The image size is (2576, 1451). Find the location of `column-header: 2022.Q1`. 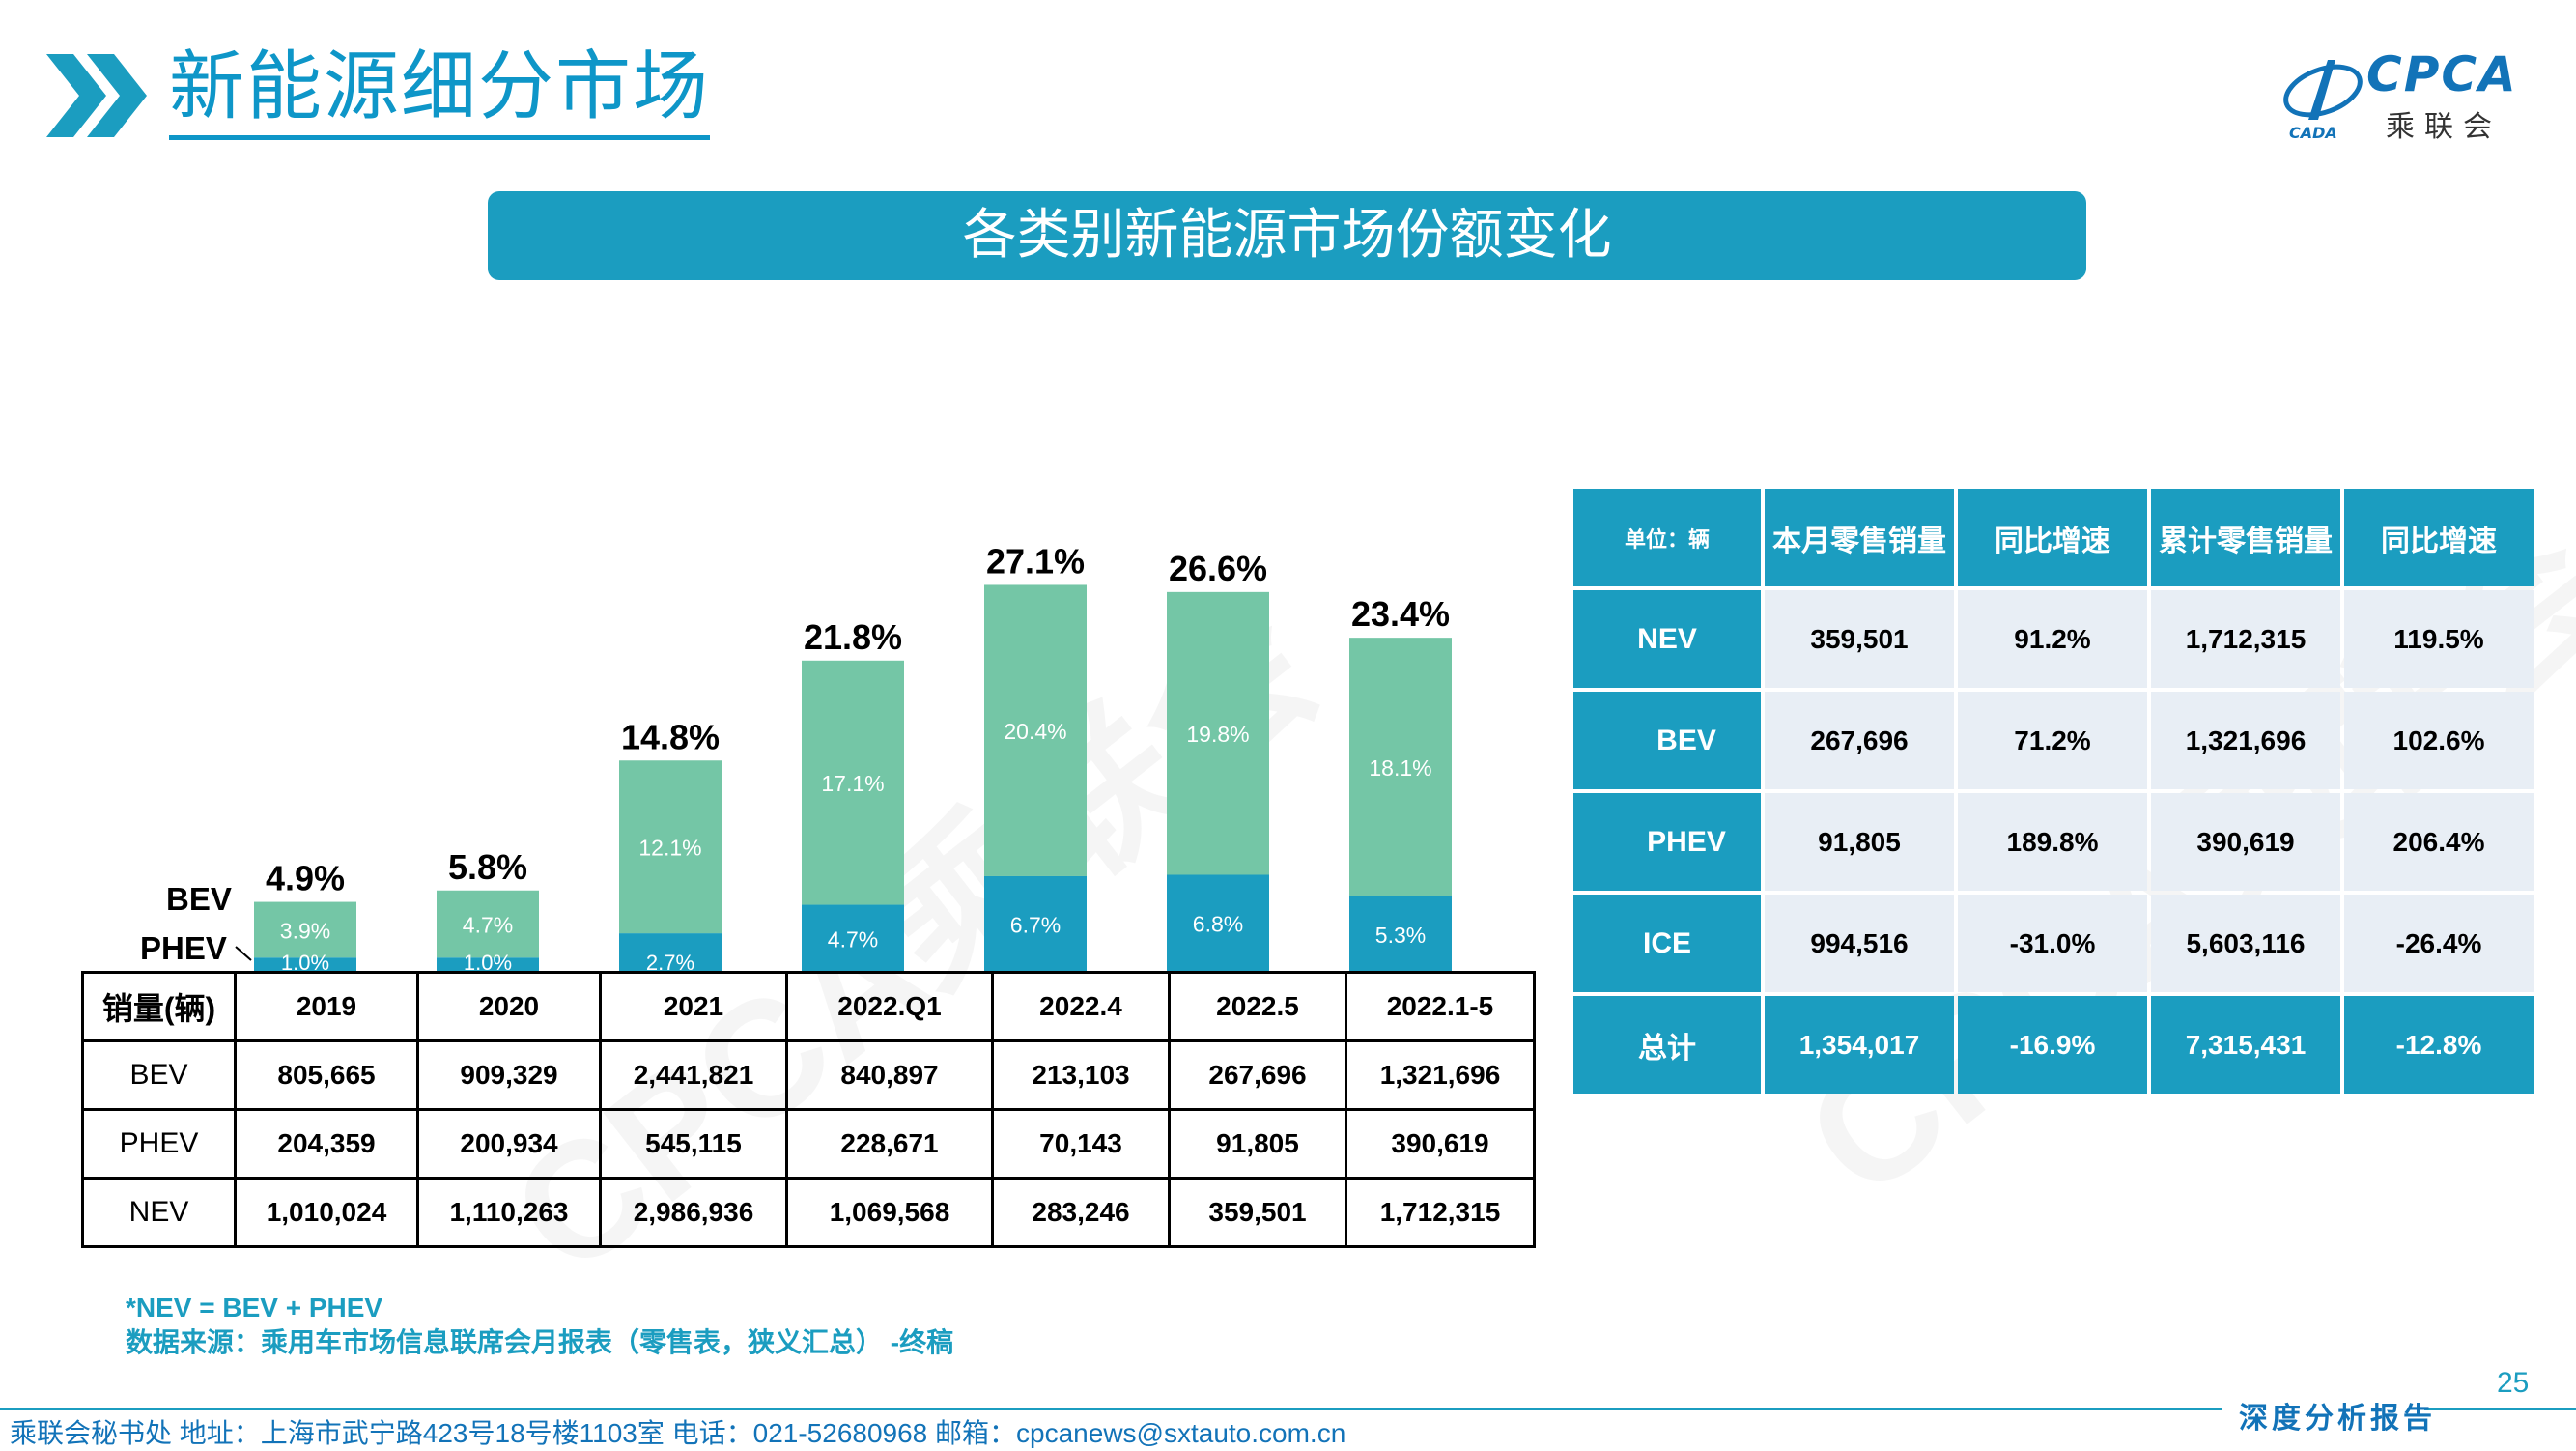

column-header: 2022.Q1 is located at coordinates (889, 1006).